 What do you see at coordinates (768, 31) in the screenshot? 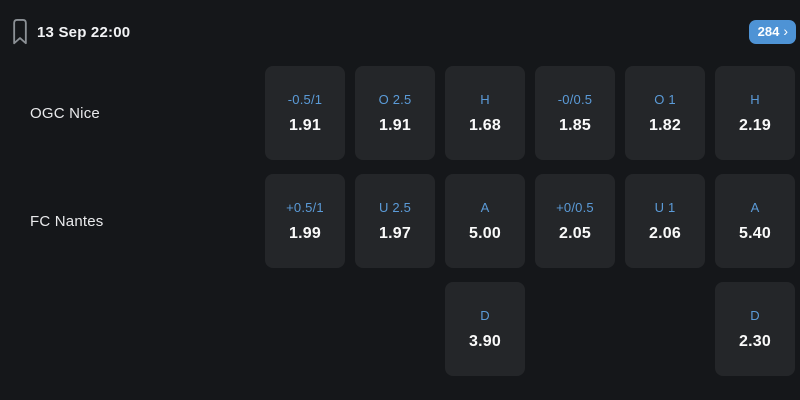
I see `markets-count: 284` at bounding box center [768, 31].